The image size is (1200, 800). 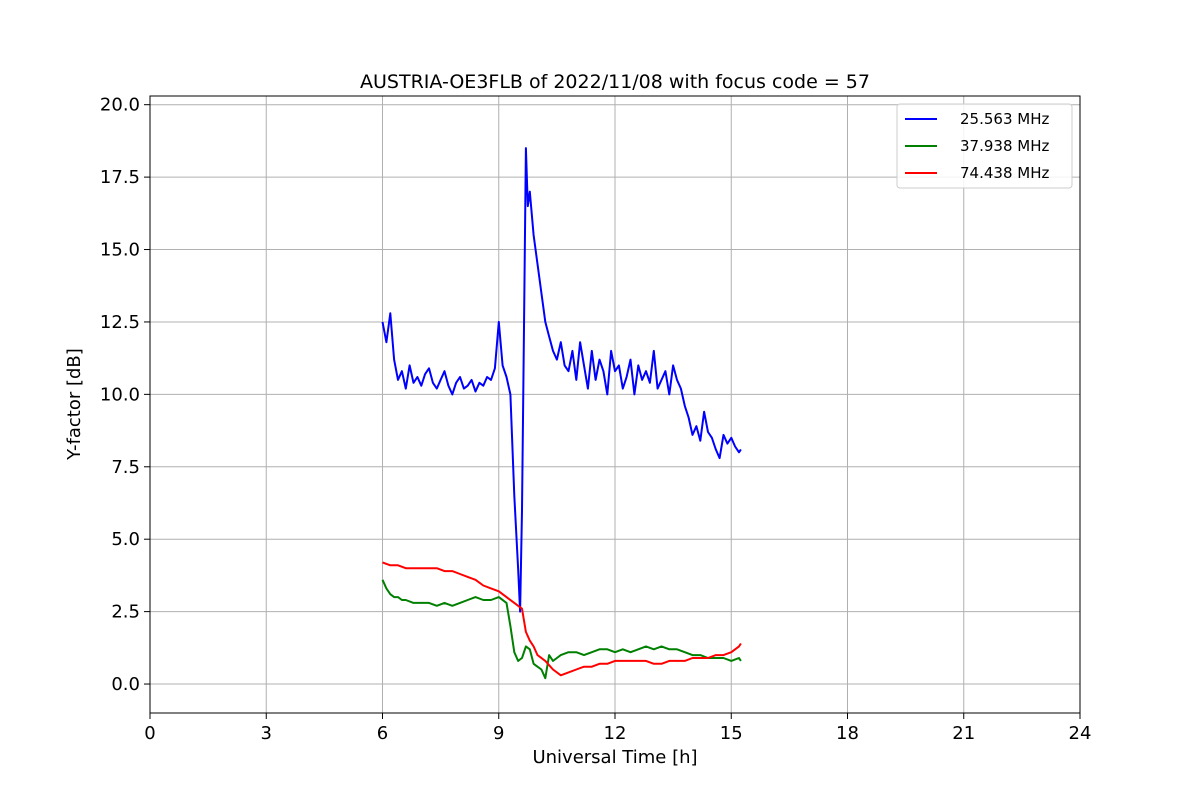 I want to click on x-axis-label: Universal Time [h], so click(x=614, y=757).